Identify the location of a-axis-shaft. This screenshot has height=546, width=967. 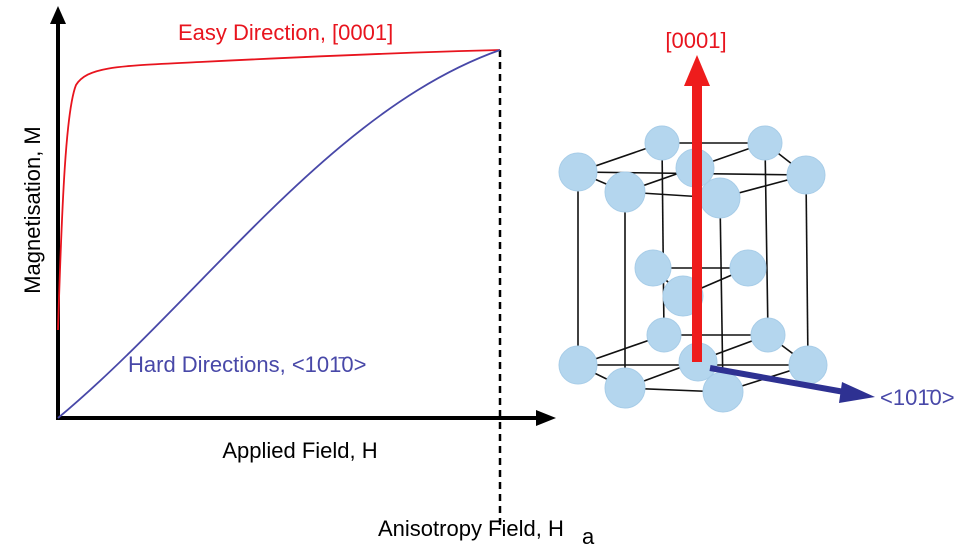
(780, 380).